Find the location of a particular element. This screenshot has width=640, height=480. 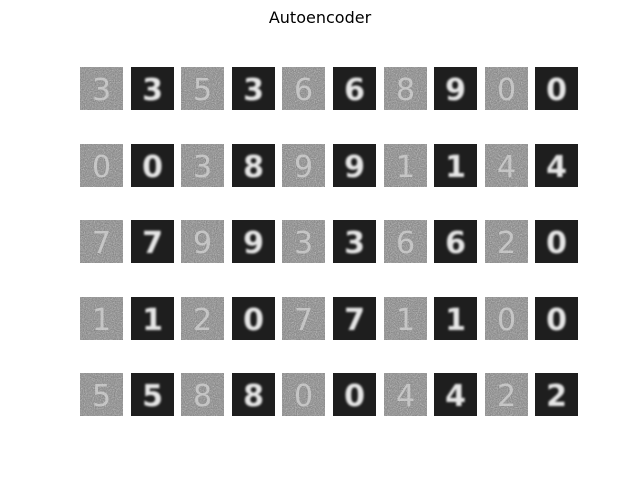

reconstructed-digit-image: 4 is located at coordinates (455, 394).